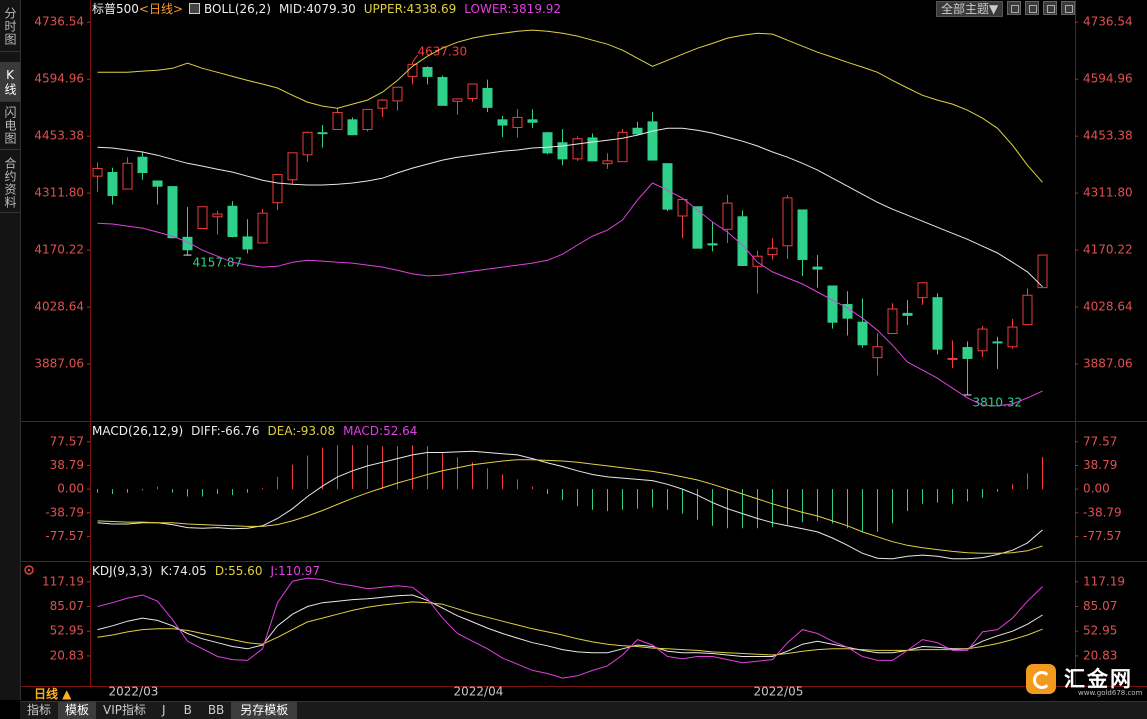 The height and width of the screenshot is (719, 1147). What do you see at coordinates (59, 79) in the screenshot?
I see `y-tick-label-left: 4594.96` at bounding box center [59, 79].